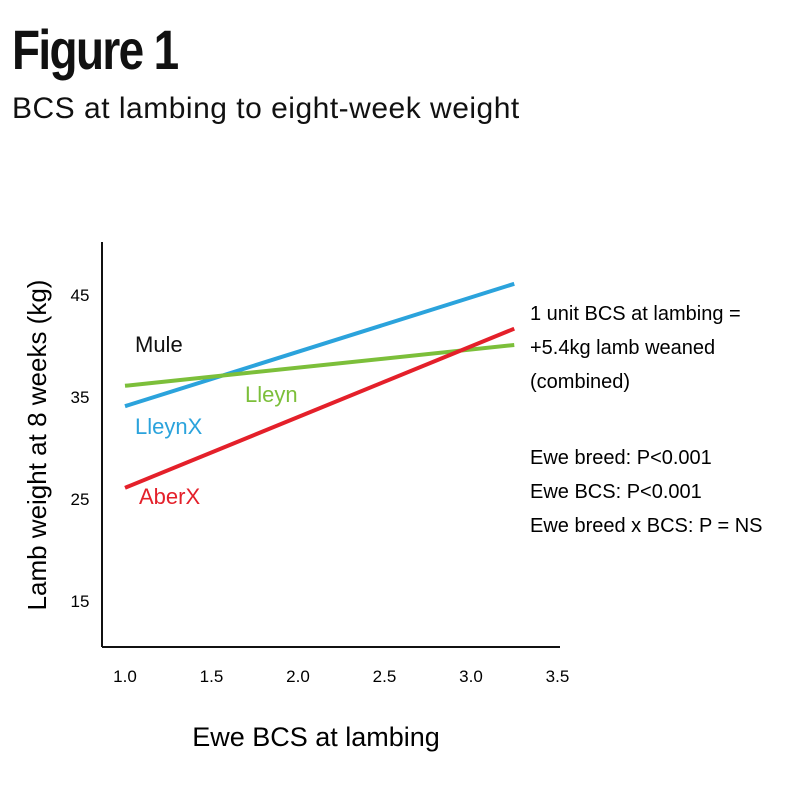 The image size is (790, 786). I want to click on label-lleyn: Lleyn, so click(271, 394).